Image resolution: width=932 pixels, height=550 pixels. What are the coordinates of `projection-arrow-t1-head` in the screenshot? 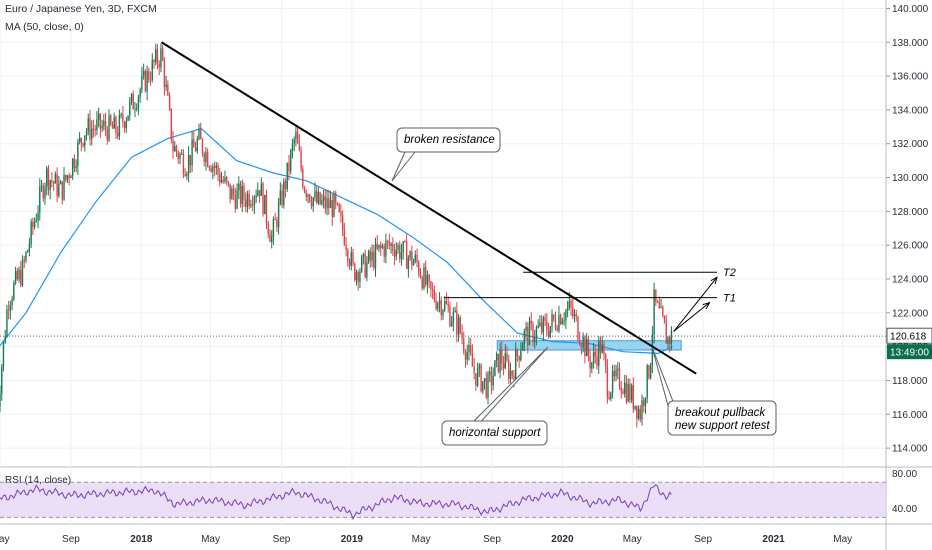 It's located at (706, 305).